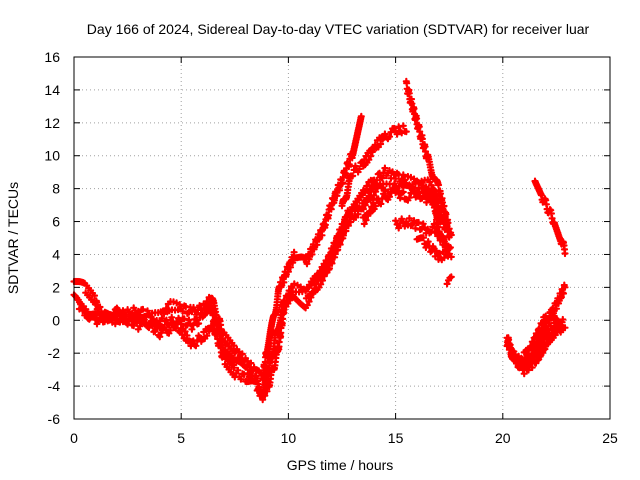  I want to click on y-tick-label: 12, so click(52, 123).